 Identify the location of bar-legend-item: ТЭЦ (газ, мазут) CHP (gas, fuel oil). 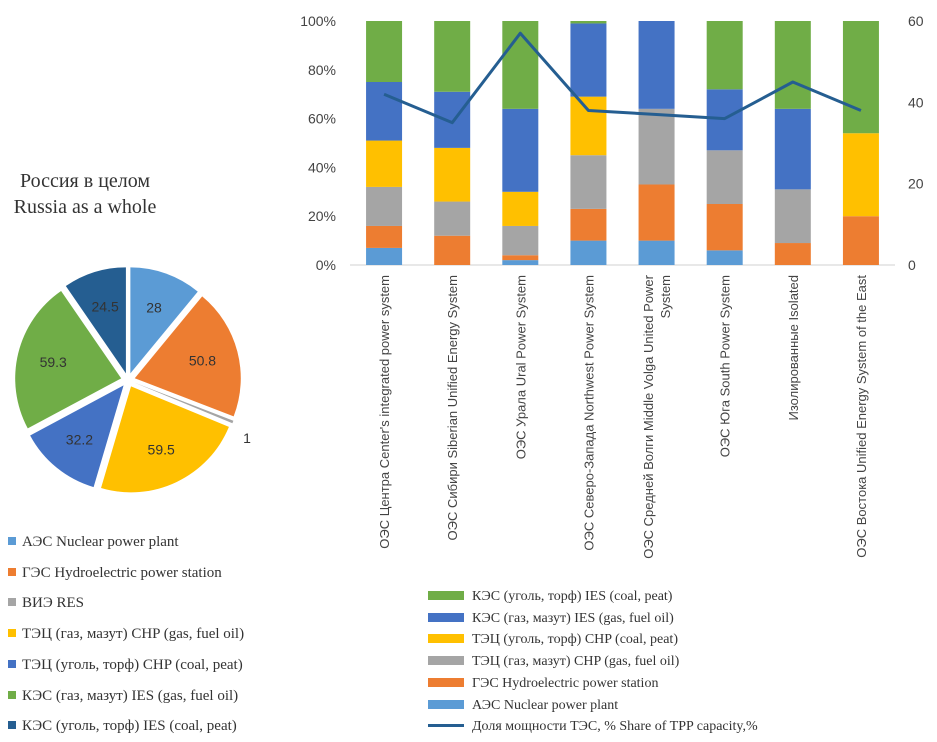
(553, 662).